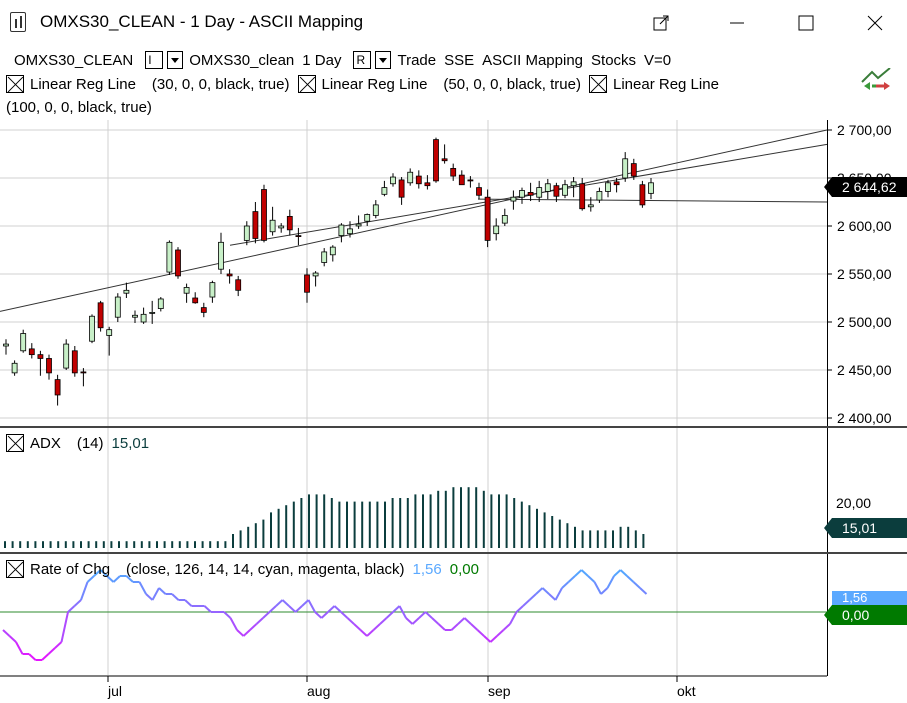 This screenshot has width=907, height=703. What do you see at coordinates (827, 490) in the screenshot?
I see `adx-axis-border` at bounding box center [827, 490].